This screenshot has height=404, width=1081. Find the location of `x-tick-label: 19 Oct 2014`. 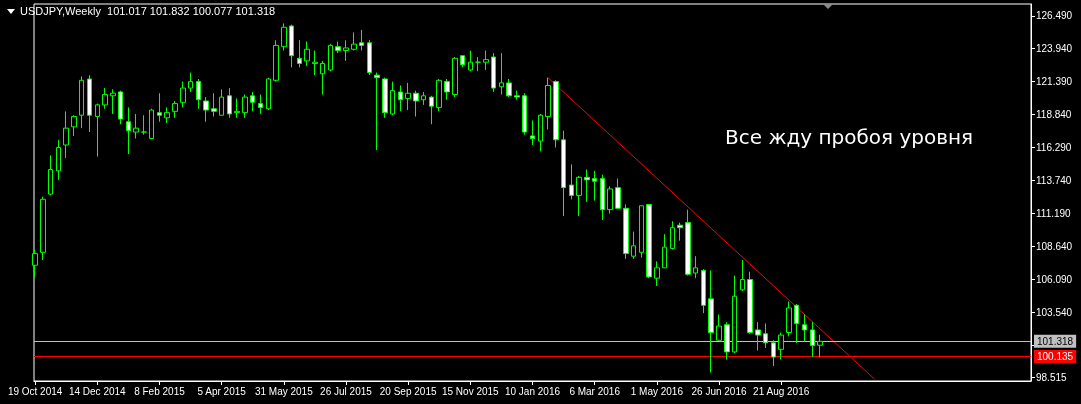

x-tick-label: 19 Oct 2014 is located at coordinates (35, 391).